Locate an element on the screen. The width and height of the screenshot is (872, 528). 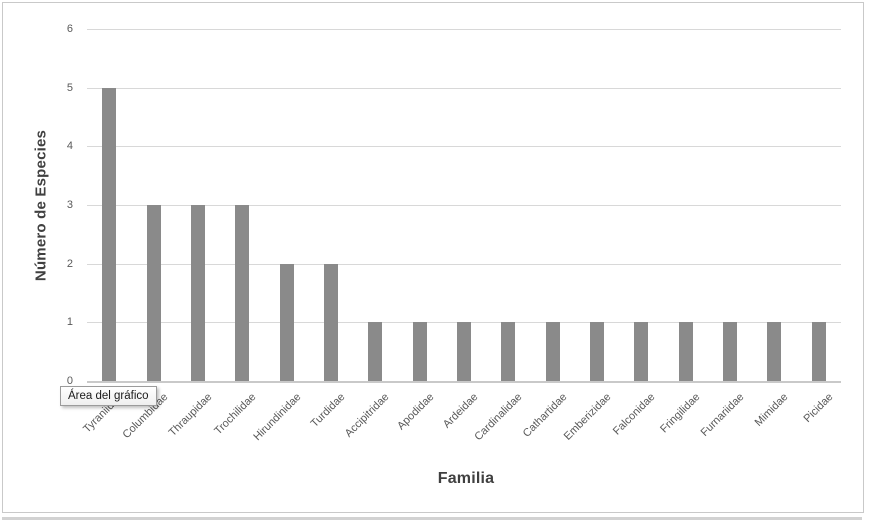
x-axis-line is located at coordinates (464, 382).